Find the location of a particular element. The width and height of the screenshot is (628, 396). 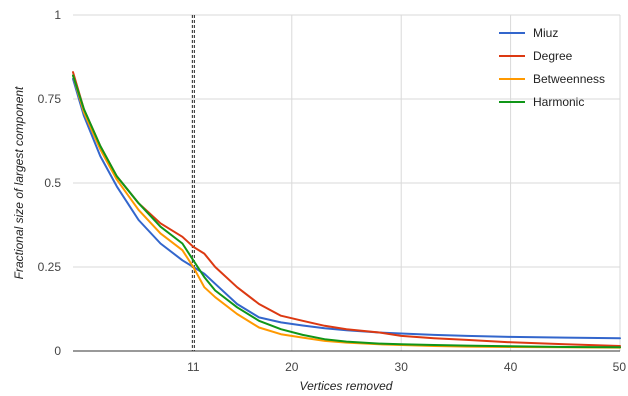

x-tick-label: 11 is located at coordinates (193, 367).